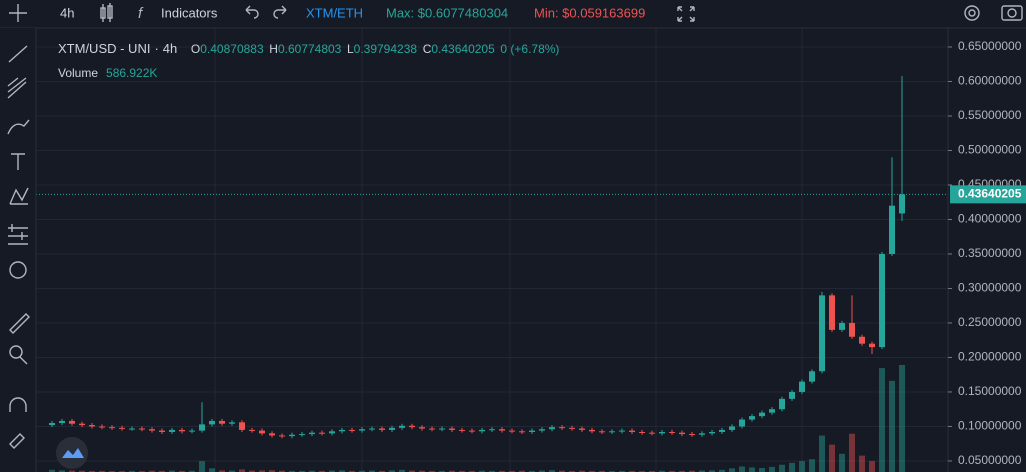 This screenshot has height=472, width=1026. What do you see at coordinates (131, 73) in the screenshot?
I see `volume-value: 586.922K` at bounding box center [131, 73].